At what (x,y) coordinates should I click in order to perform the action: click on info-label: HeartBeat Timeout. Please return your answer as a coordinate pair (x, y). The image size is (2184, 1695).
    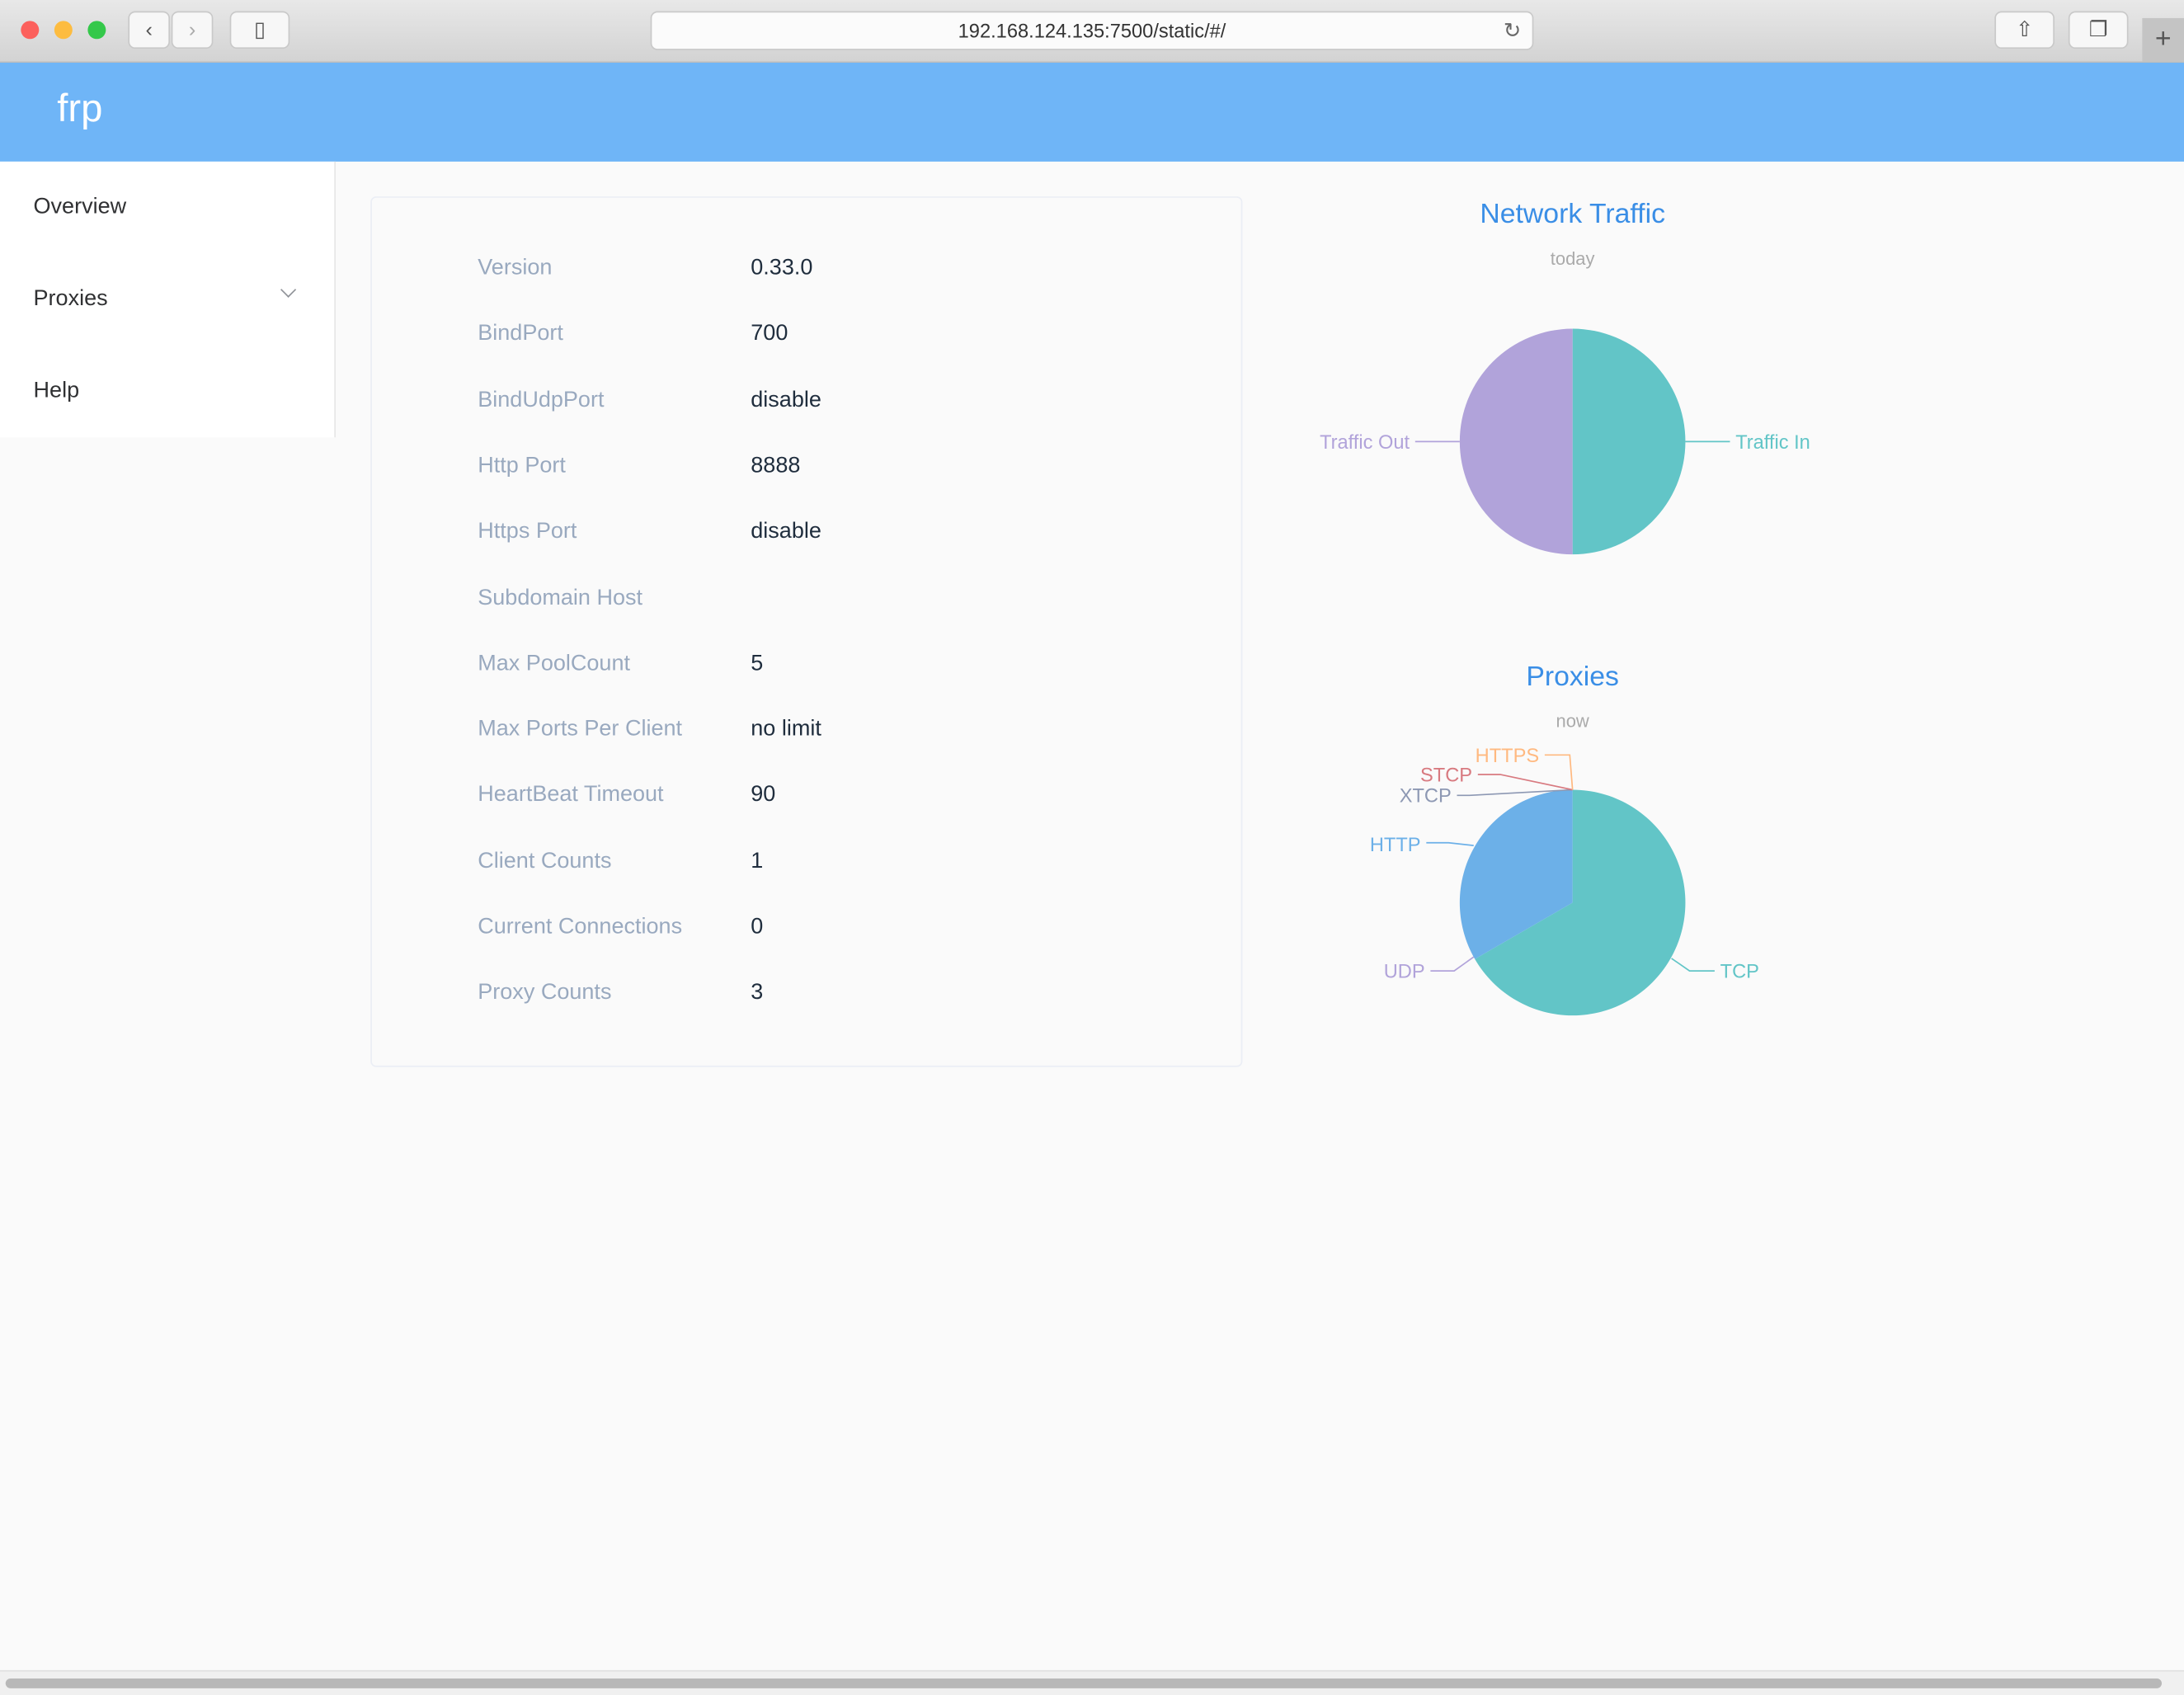
    Looking at the image, I should click on (571, 795).